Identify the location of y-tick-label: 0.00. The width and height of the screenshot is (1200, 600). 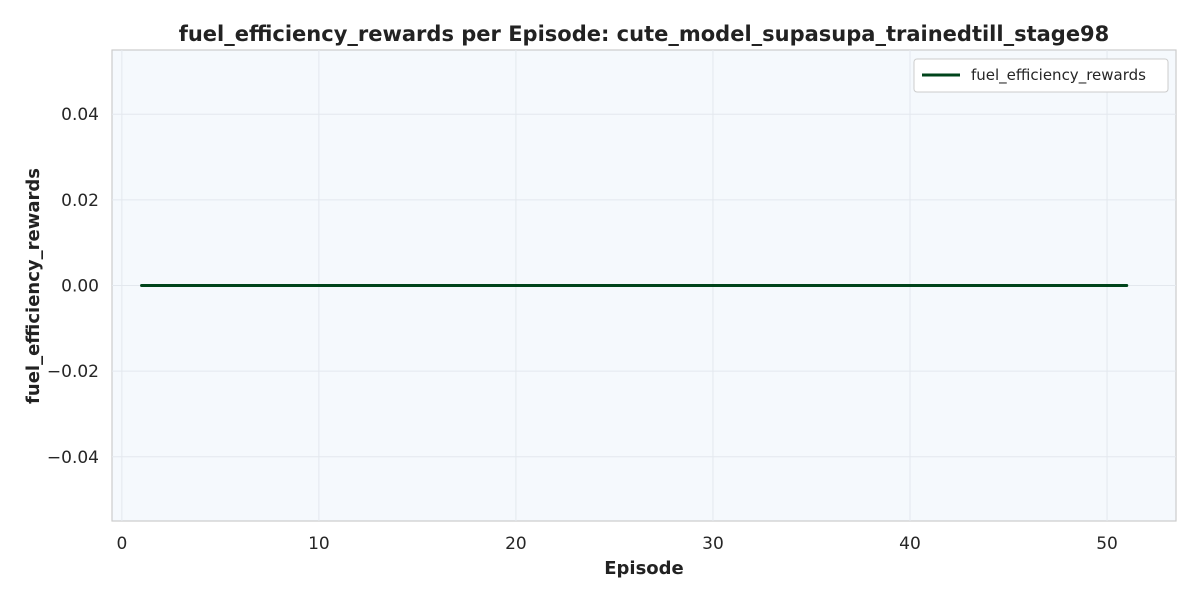
(80, 287).